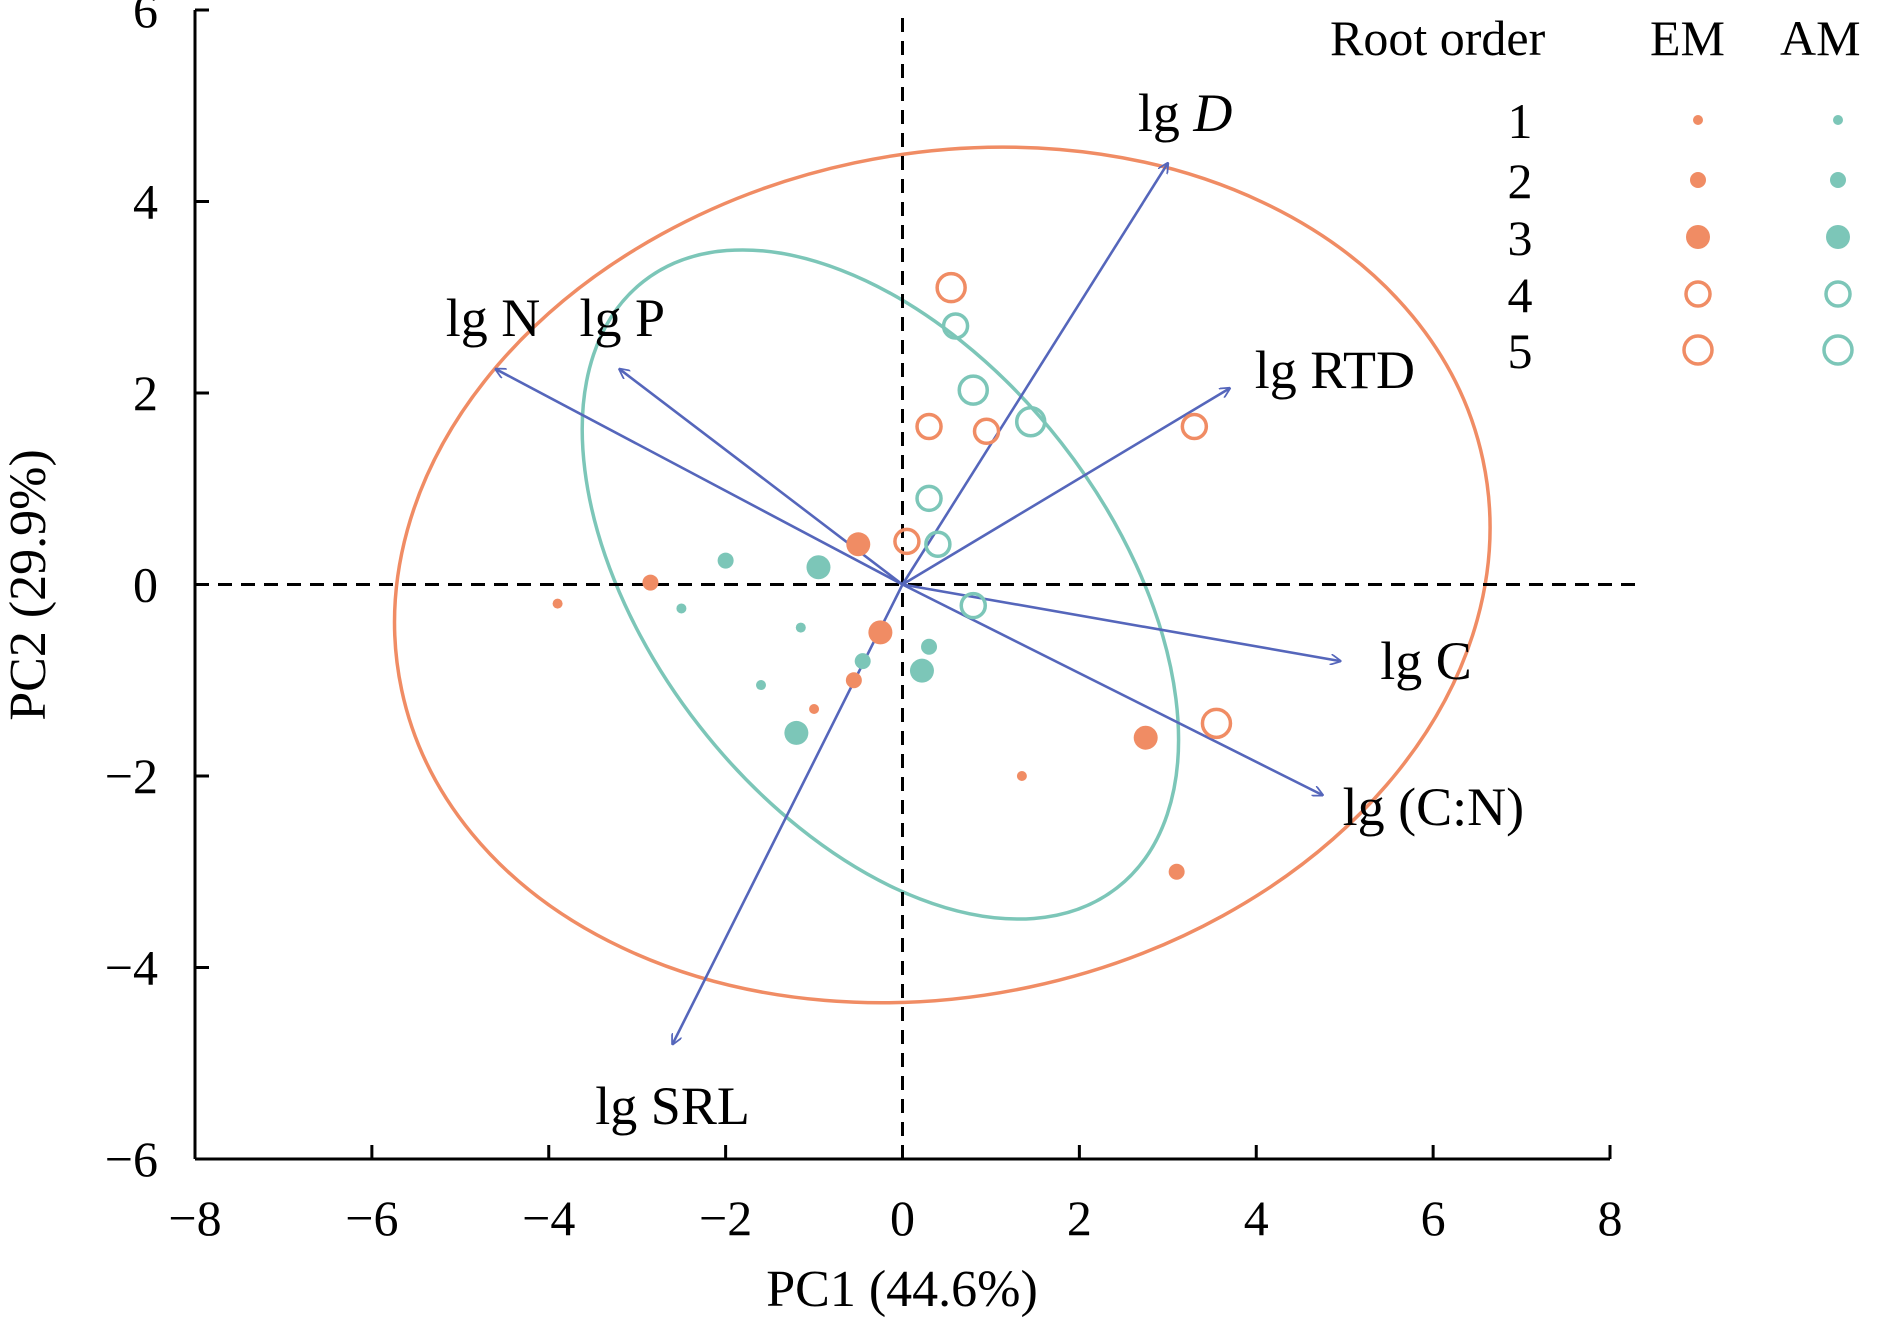  I want to click on loading-label: lg P, so click(623, 318).